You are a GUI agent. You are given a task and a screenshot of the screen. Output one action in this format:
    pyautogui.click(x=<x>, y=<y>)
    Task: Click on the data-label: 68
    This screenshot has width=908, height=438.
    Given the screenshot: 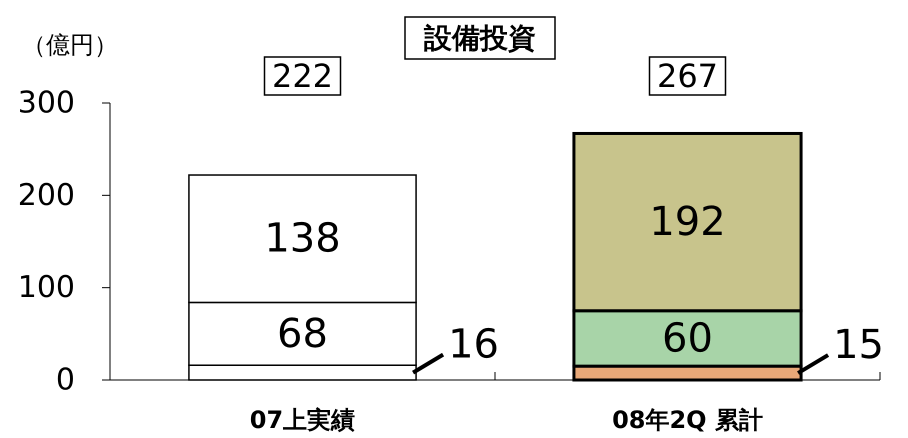 What is the action you would take?
    pyautogui.click(x=302, y=333)
    